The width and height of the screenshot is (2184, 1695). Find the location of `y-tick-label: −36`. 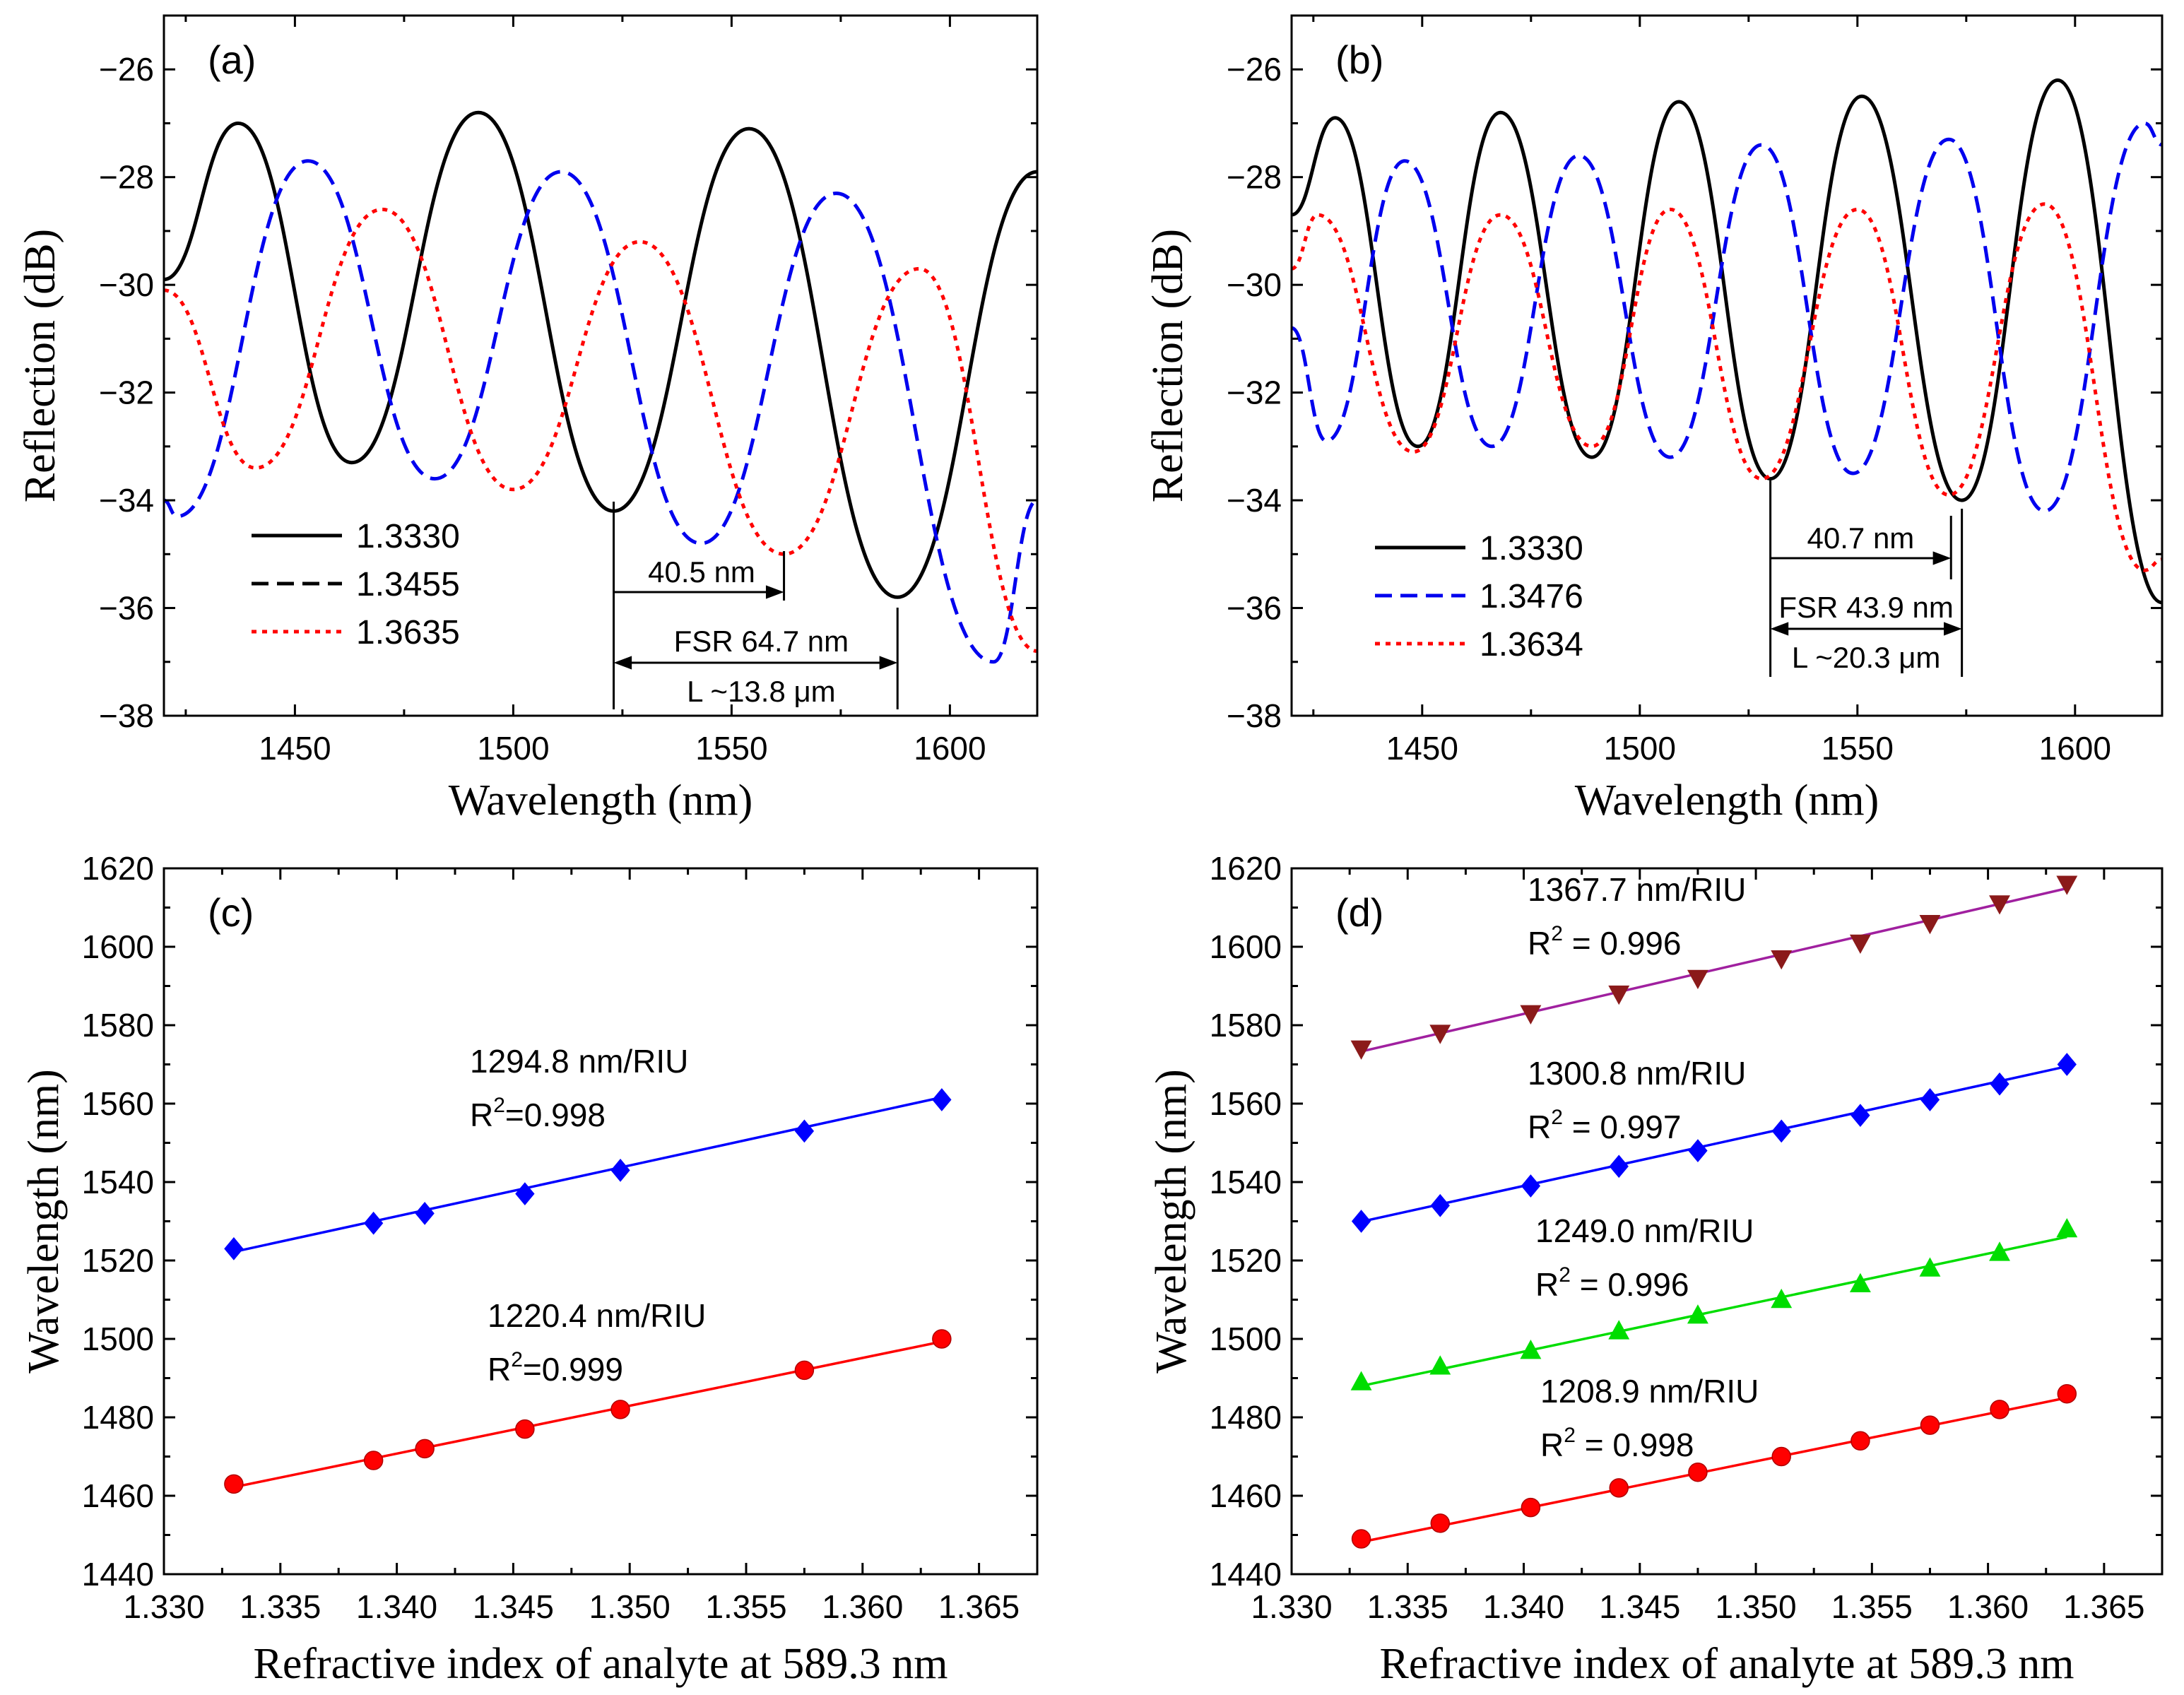

y-tick-label: −36 is located at coordinates (1254, 608).